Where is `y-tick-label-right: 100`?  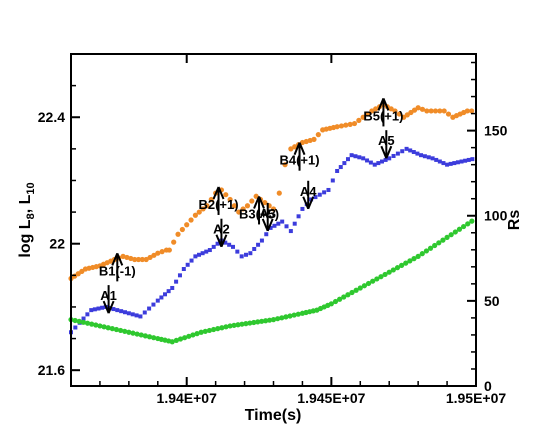 y-tick-label-right: 100 is located at coordinates (496, 216).